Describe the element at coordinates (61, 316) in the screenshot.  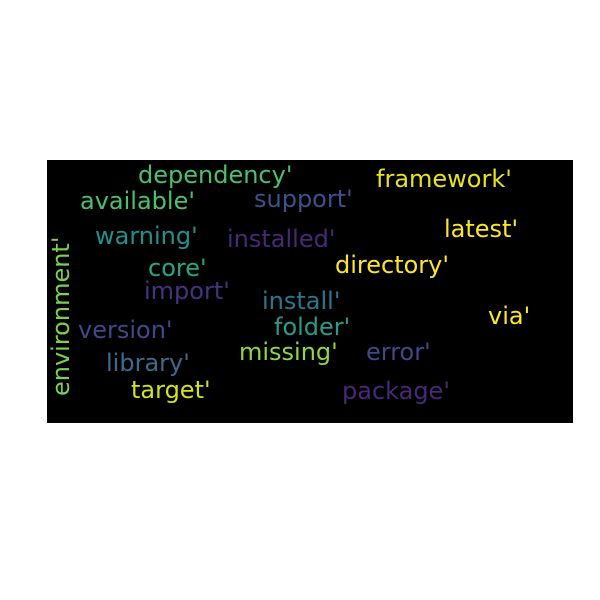
I see `word-environment: environment'` at that location.